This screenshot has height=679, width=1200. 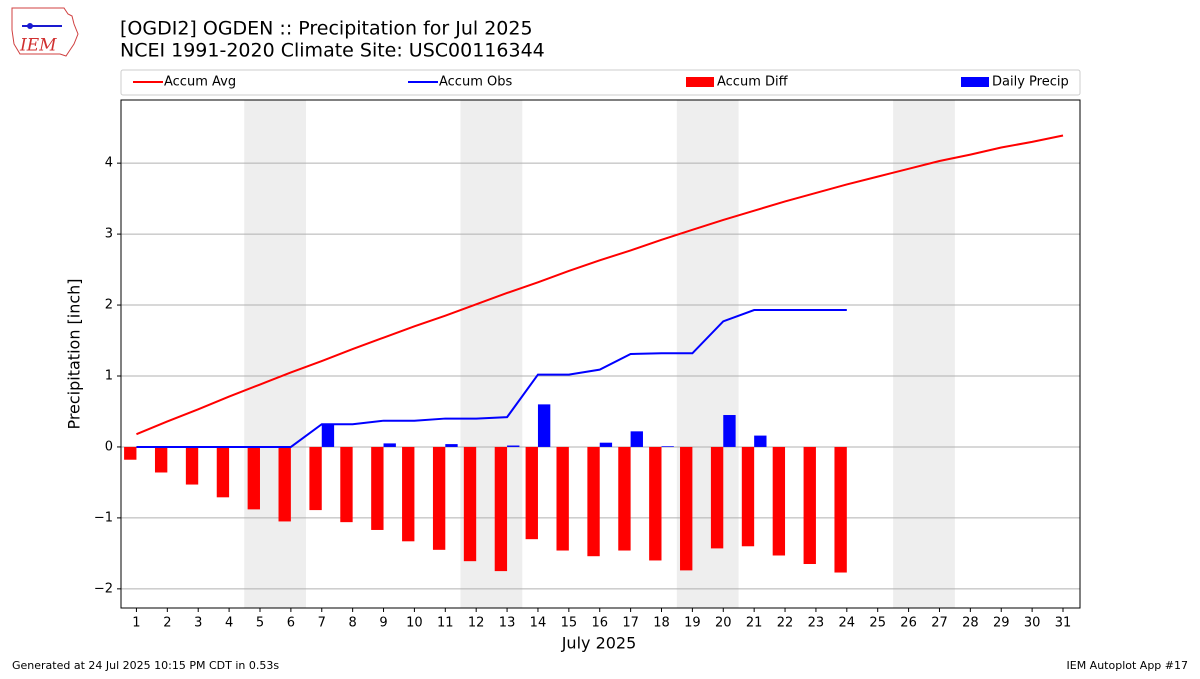 I want to click on x-tick-label: 4, so click(x=229, y=623).